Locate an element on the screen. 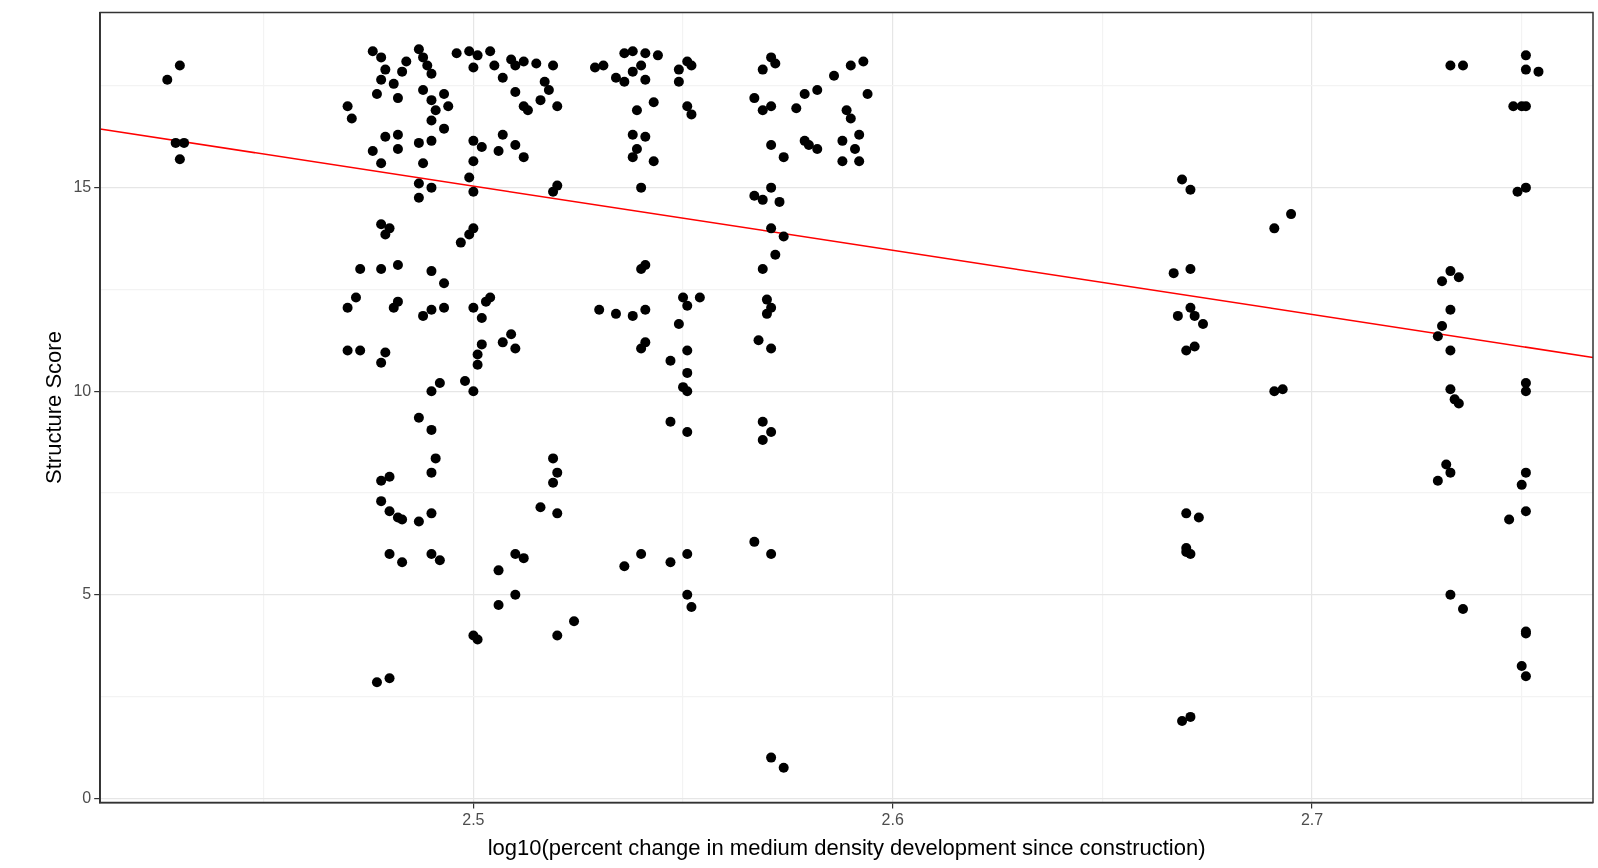 This screenshot has height=868, width=1598. y-axis-title: Structure Score is located at coordinates (54, 407).